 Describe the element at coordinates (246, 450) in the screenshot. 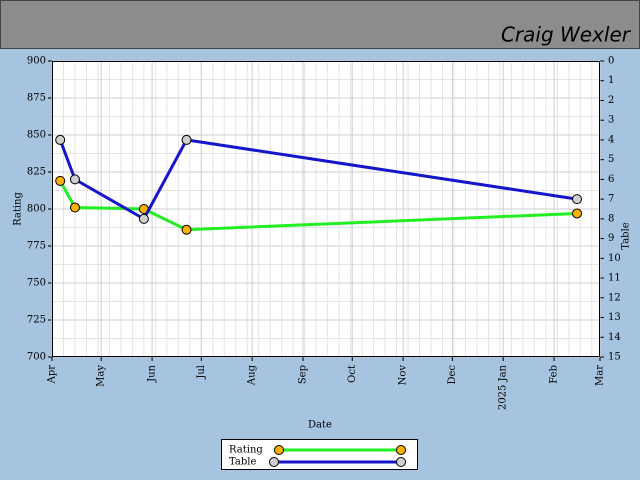

I see `legend-label: Rating` at that location.